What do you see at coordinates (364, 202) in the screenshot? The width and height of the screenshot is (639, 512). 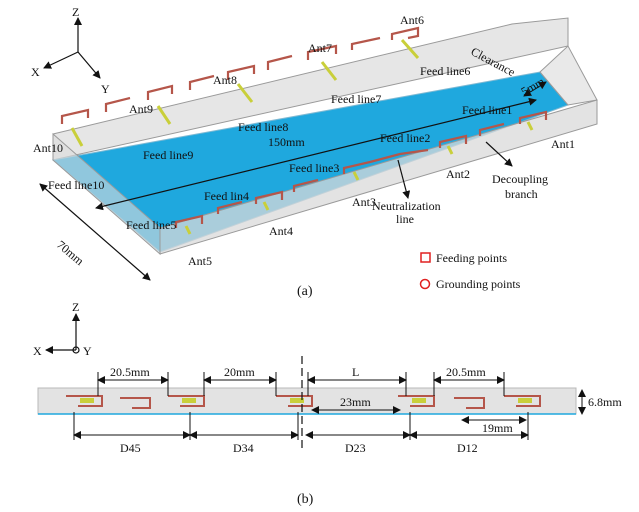 I see `ant3-label: Ant3` at bounding box center [364, 202].